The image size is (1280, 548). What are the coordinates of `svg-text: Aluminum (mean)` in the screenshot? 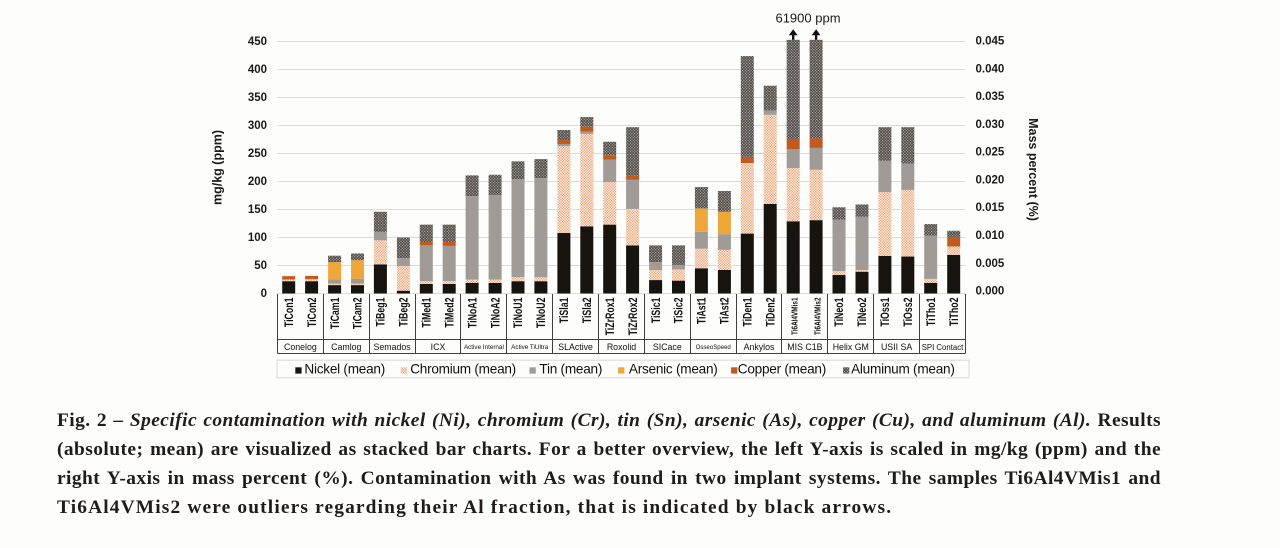 It's located at (903, 369).